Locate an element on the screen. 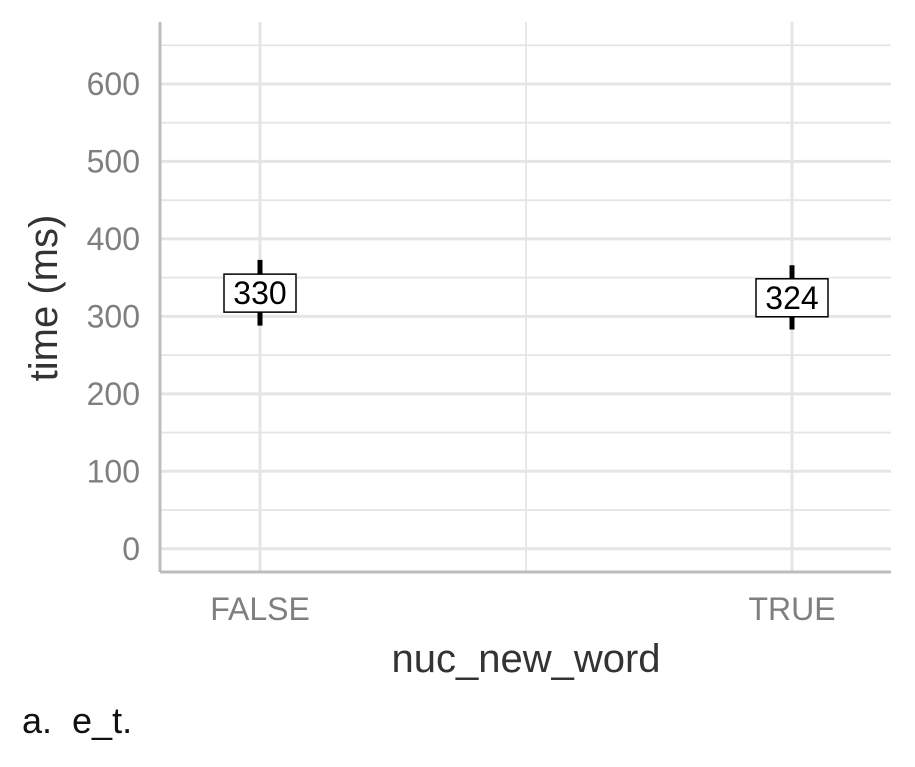 The width and height of the screenshot is (915, 767). data-point: 330 is located at coordinates (260, 292).